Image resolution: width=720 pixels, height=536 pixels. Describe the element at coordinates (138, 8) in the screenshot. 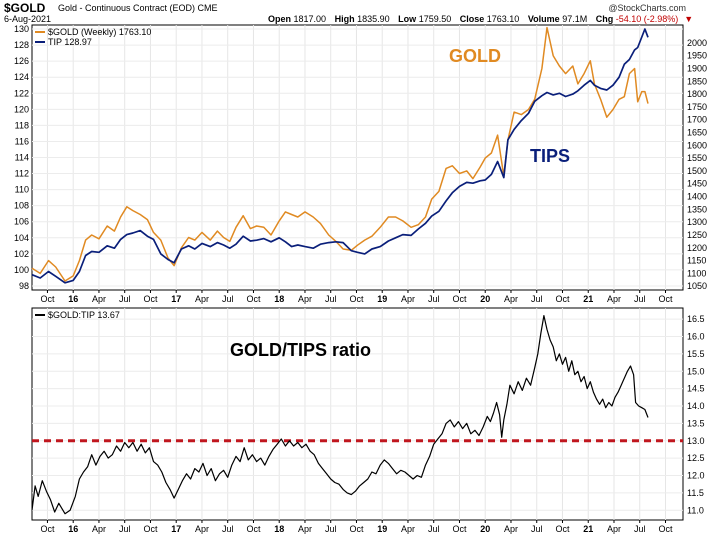

I see `chart-description: Gold - Continuous Contract (EOD) CME` at that location.